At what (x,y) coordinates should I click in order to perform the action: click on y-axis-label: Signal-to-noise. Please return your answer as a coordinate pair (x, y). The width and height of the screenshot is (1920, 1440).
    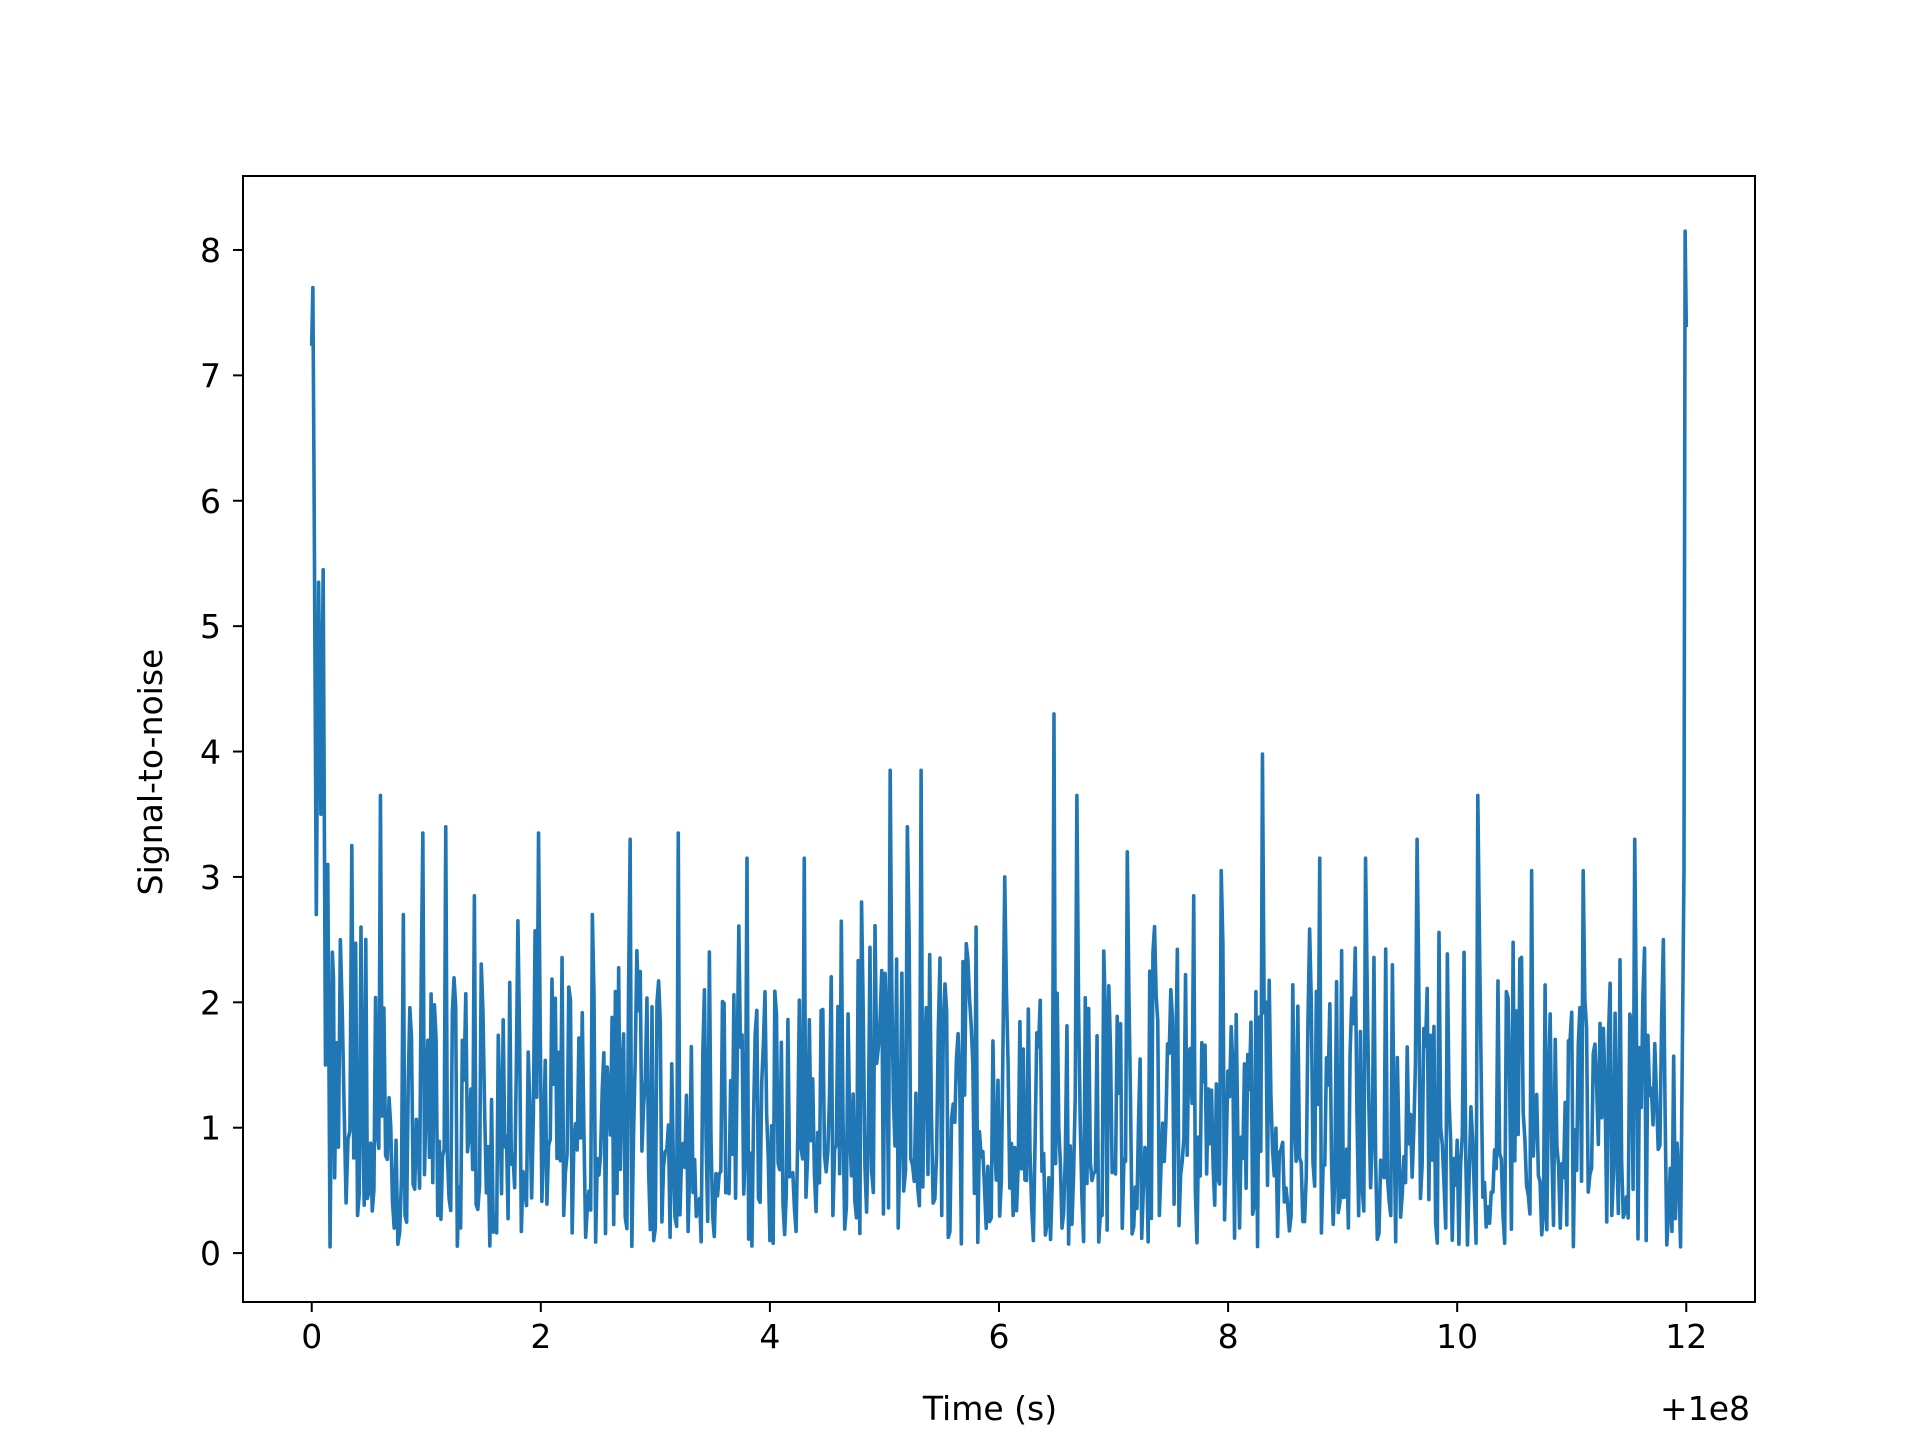
    Looking at the image, I should click on (150, 772).